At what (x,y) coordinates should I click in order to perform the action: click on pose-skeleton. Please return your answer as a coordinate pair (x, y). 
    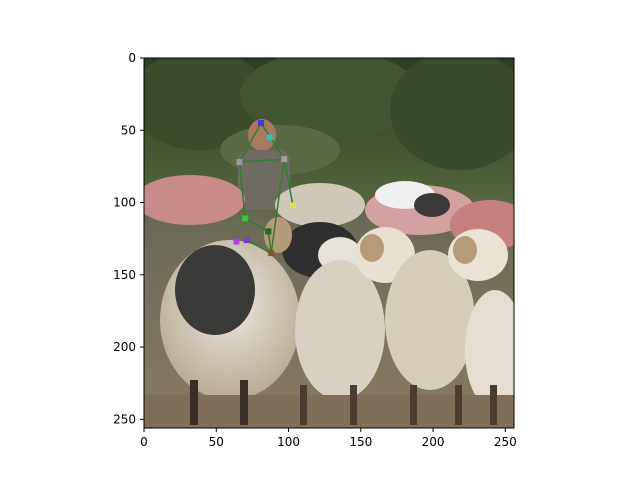
    Looking at the image, I should click on (266, 188).